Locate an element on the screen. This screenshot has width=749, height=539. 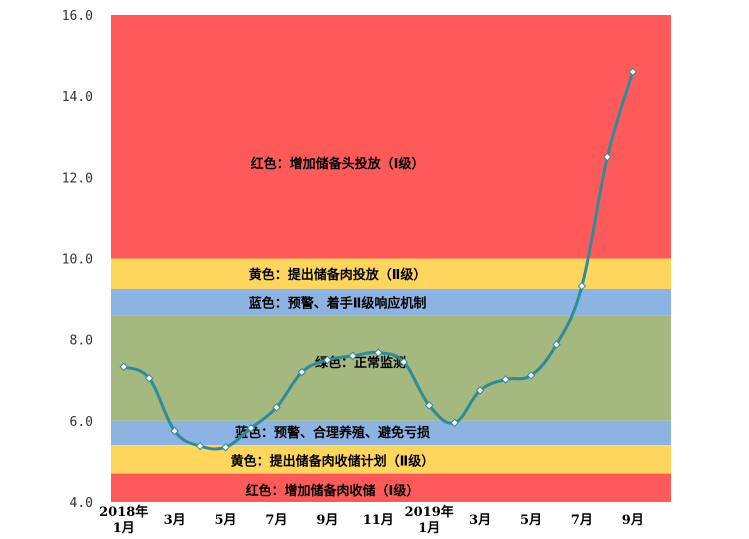
y-tick-label: 4.0 is located at coordinates (81, 503).